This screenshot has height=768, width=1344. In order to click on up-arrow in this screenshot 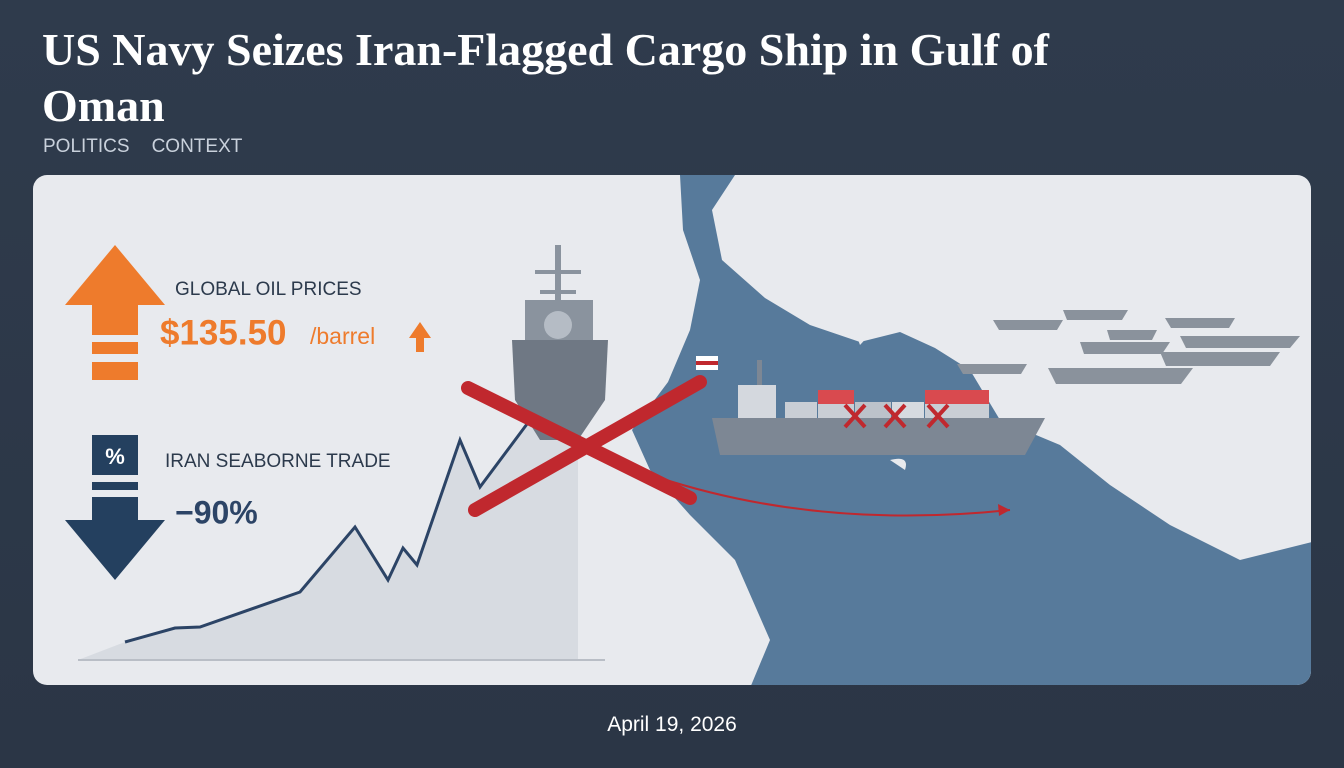, I will do `click(115, 312)`.